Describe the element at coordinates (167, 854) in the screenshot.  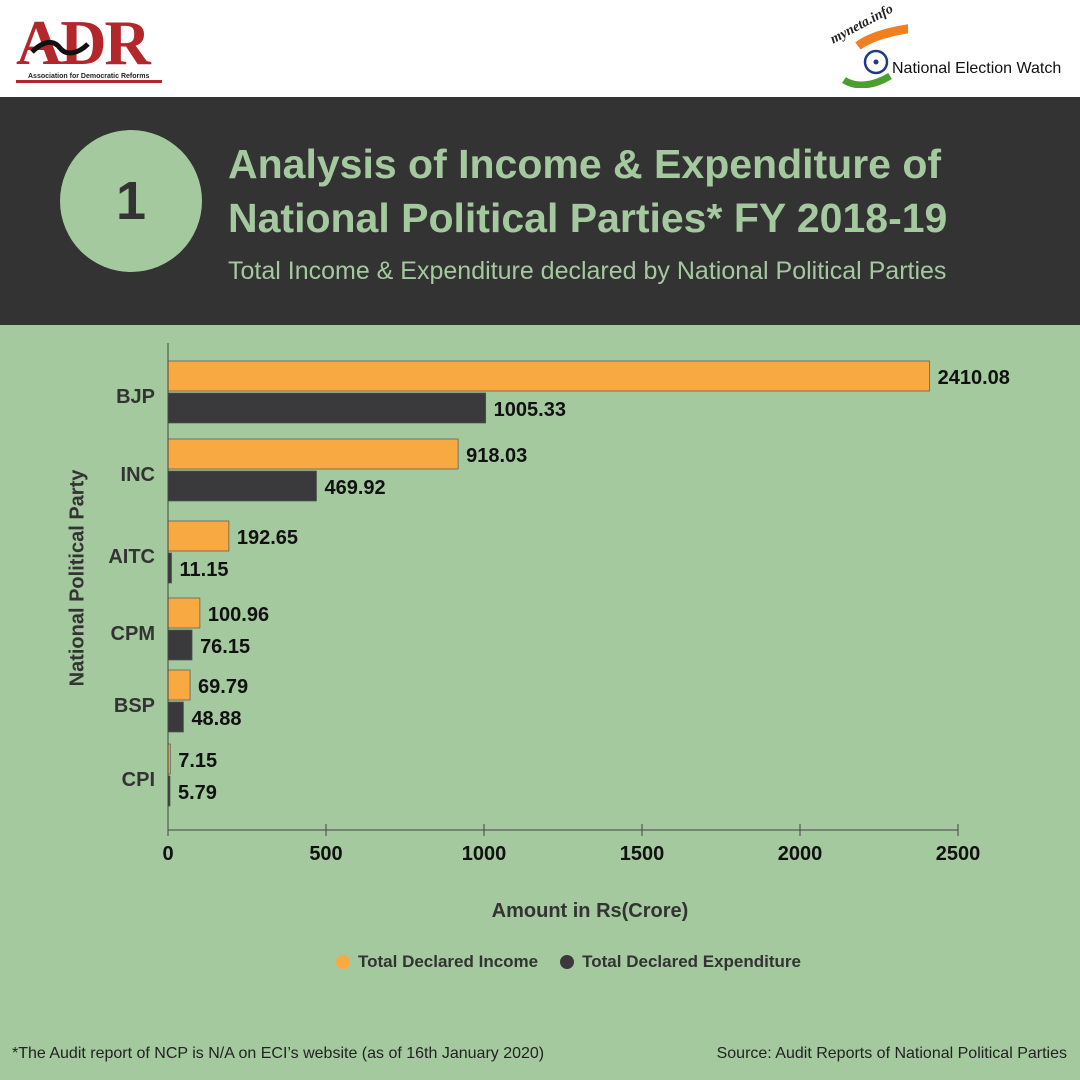
I see `x-tick-label-0: 0` at that location.